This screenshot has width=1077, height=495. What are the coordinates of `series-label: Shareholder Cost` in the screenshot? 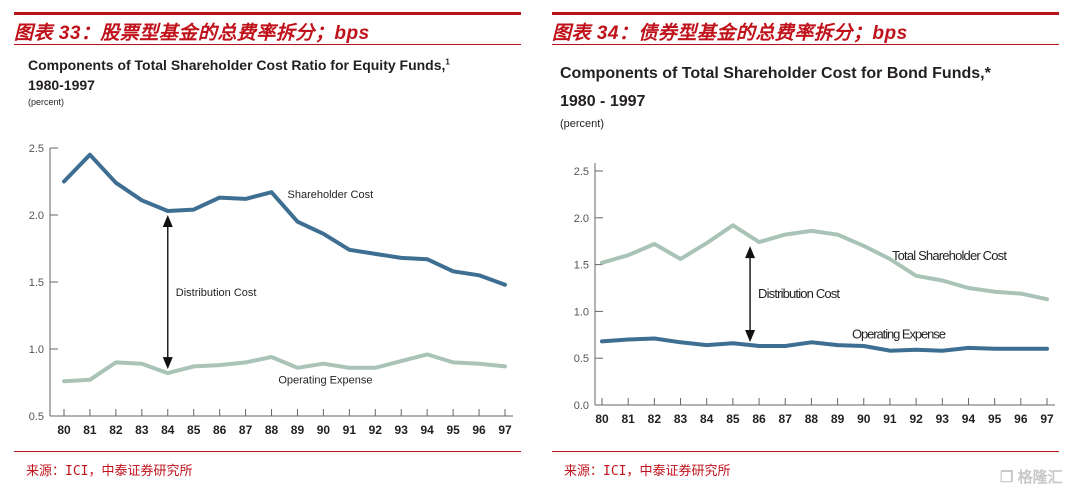 It's located at (331, 195).